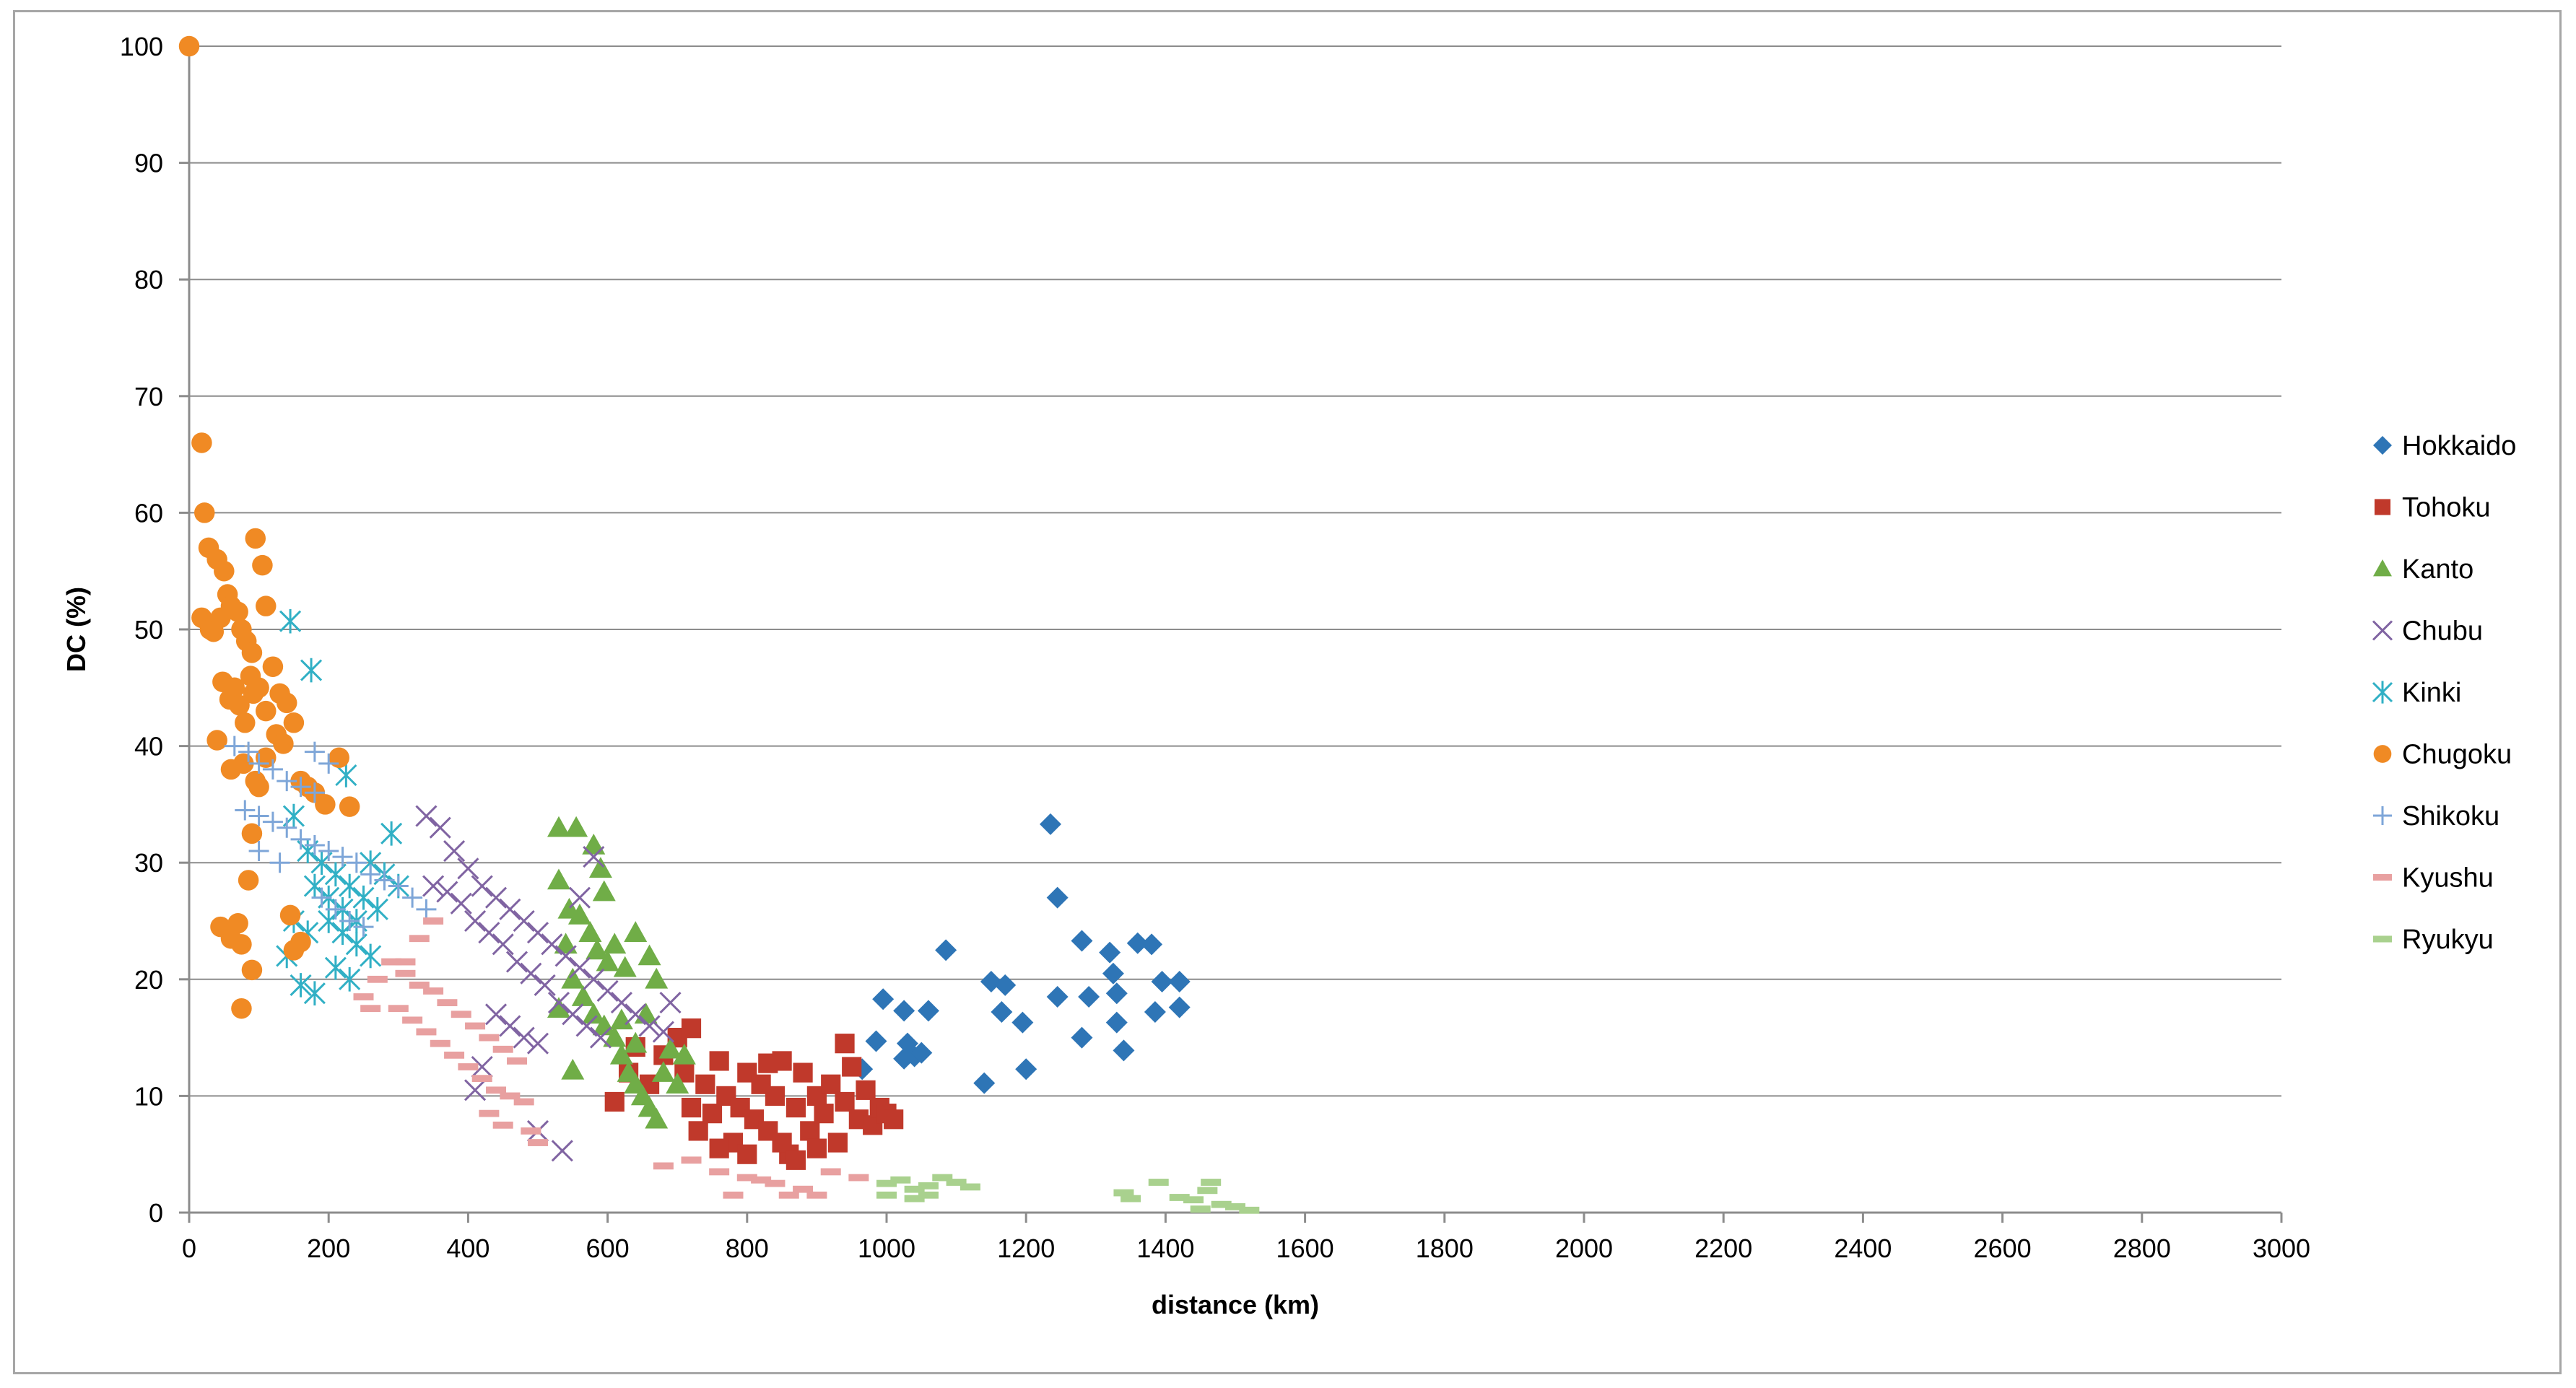  What do you see at coordinates (1305, 1248) in the screenshot?
I see `x-tick-label: 1600` at bounding box center [1305, 1248].